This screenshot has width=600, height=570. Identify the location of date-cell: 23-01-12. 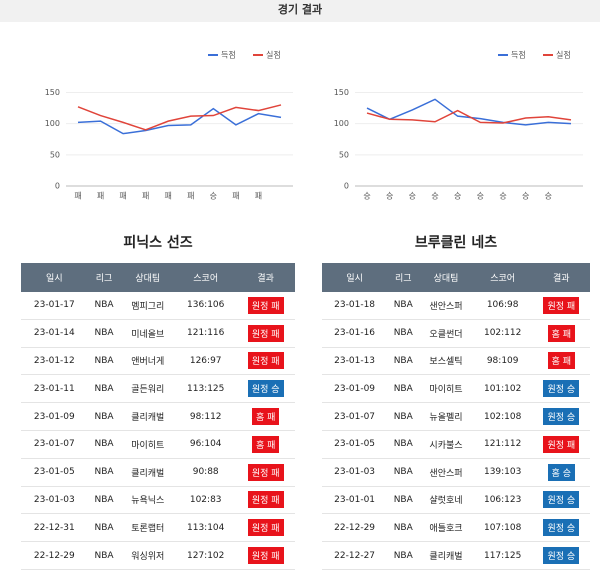
(54, 361).